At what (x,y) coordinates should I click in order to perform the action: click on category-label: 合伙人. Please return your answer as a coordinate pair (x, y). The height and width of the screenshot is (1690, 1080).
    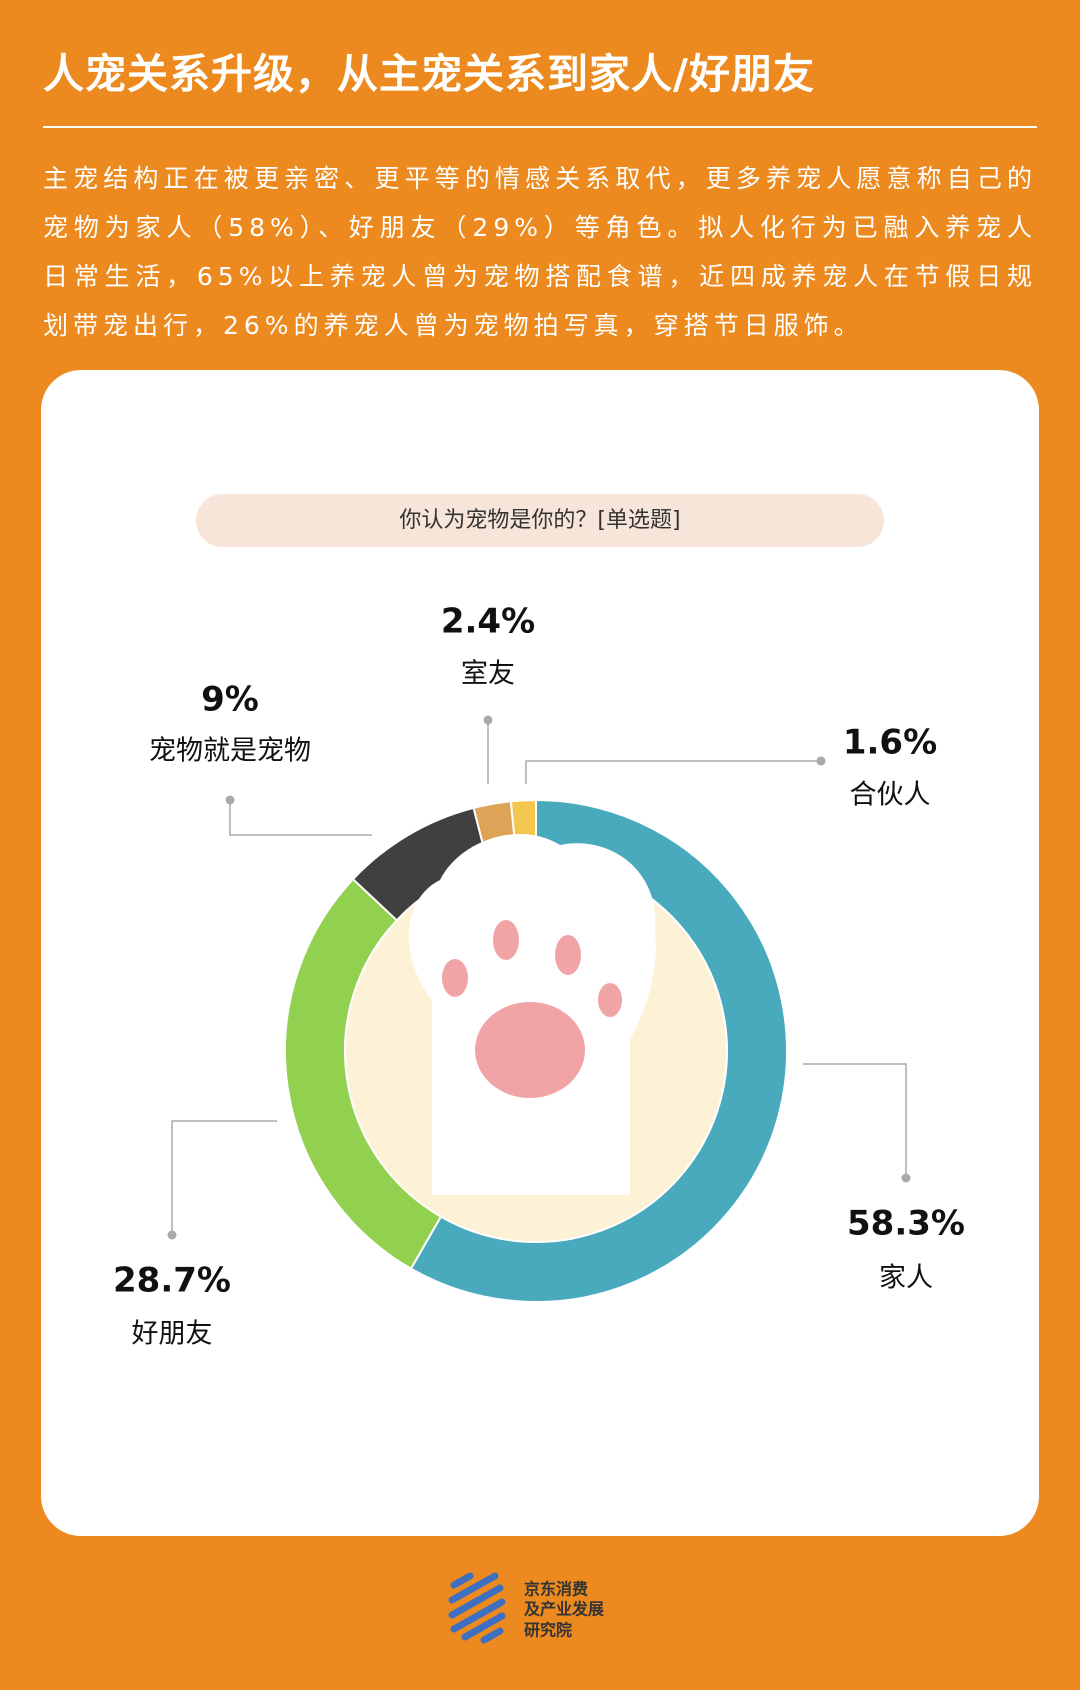
    Looking at the image, I should click on (890, 795).